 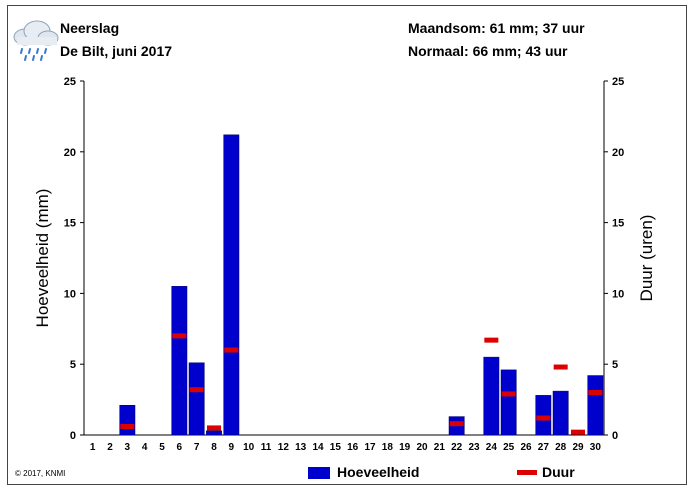 What do you see at coordinates (110, 447) in the screenshot?
I see `x-tick-label: 2` at bounding box center [110, 447].